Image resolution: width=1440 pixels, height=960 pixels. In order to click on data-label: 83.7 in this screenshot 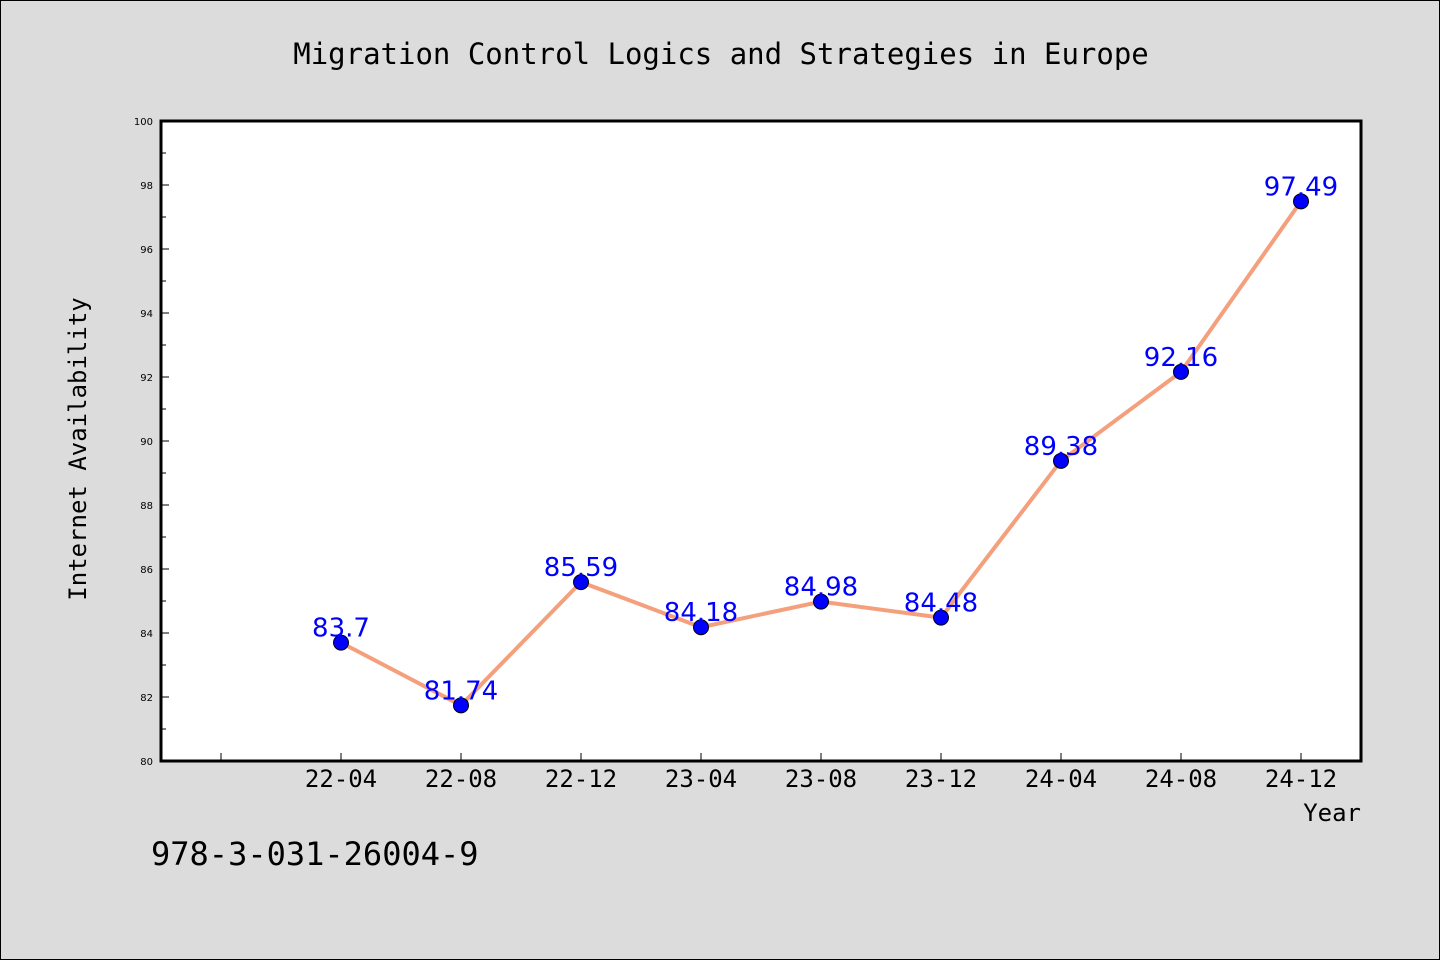, I will do `click(341, 629)`.